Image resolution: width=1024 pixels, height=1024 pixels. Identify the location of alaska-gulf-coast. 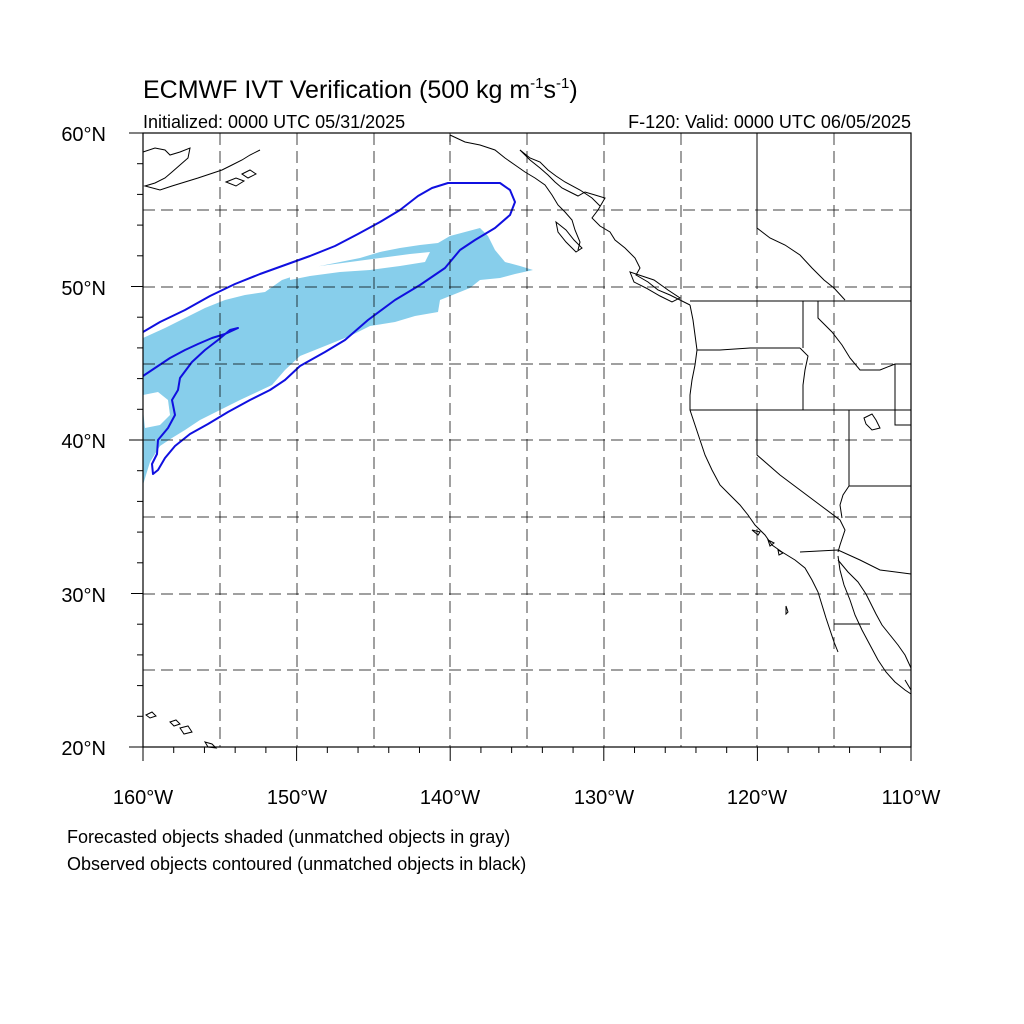
(515, 192).